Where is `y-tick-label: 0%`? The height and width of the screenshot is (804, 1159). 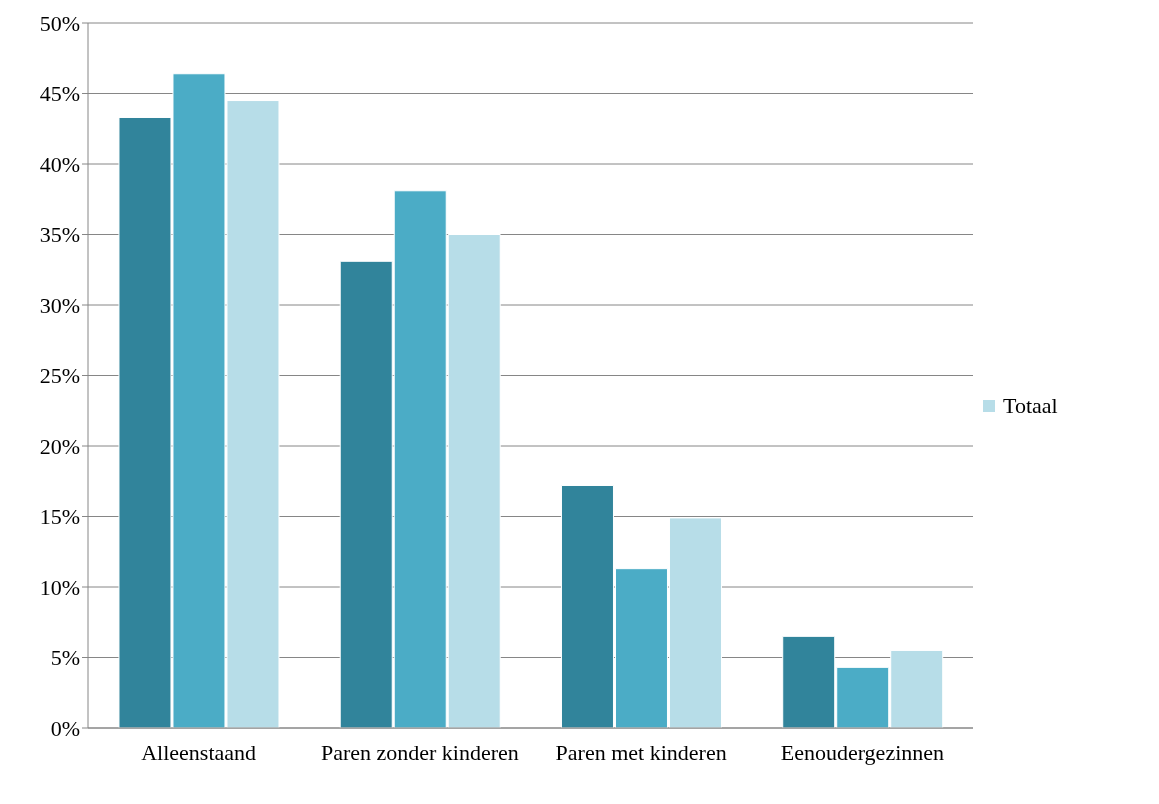 y-tick-label: 0% is located at coordinates (65, 728).